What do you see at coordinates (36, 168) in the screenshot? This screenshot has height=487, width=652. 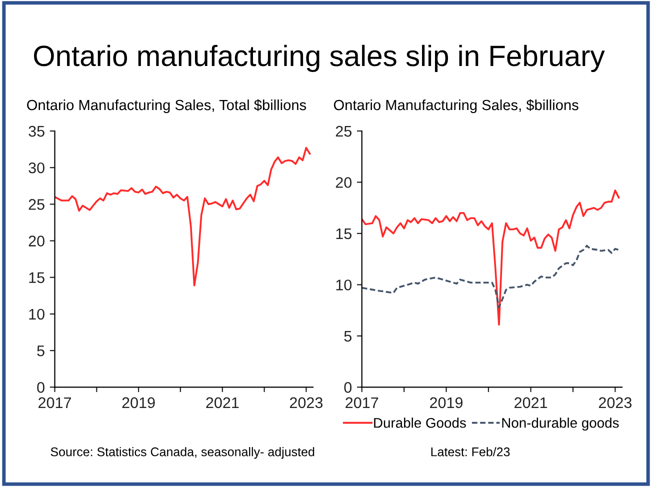 I see `y-tick-label: 30` at bounding box center [36, 168].